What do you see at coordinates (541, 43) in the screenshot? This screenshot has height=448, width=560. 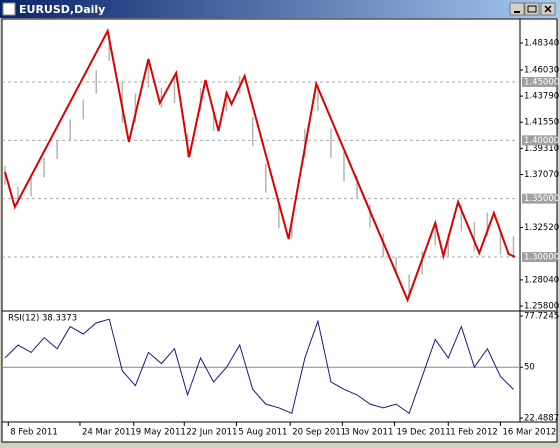 I see `y-tick-label: 1.48340` at bounding box center [541, 43].